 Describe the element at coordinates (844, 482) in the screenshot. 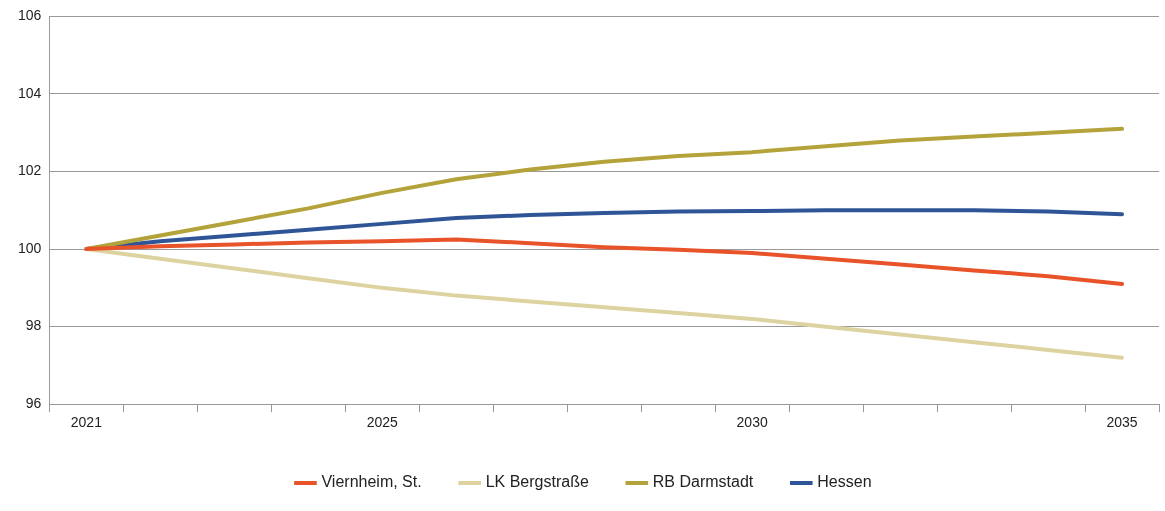

I see `legend-label: Hessen` at that location.